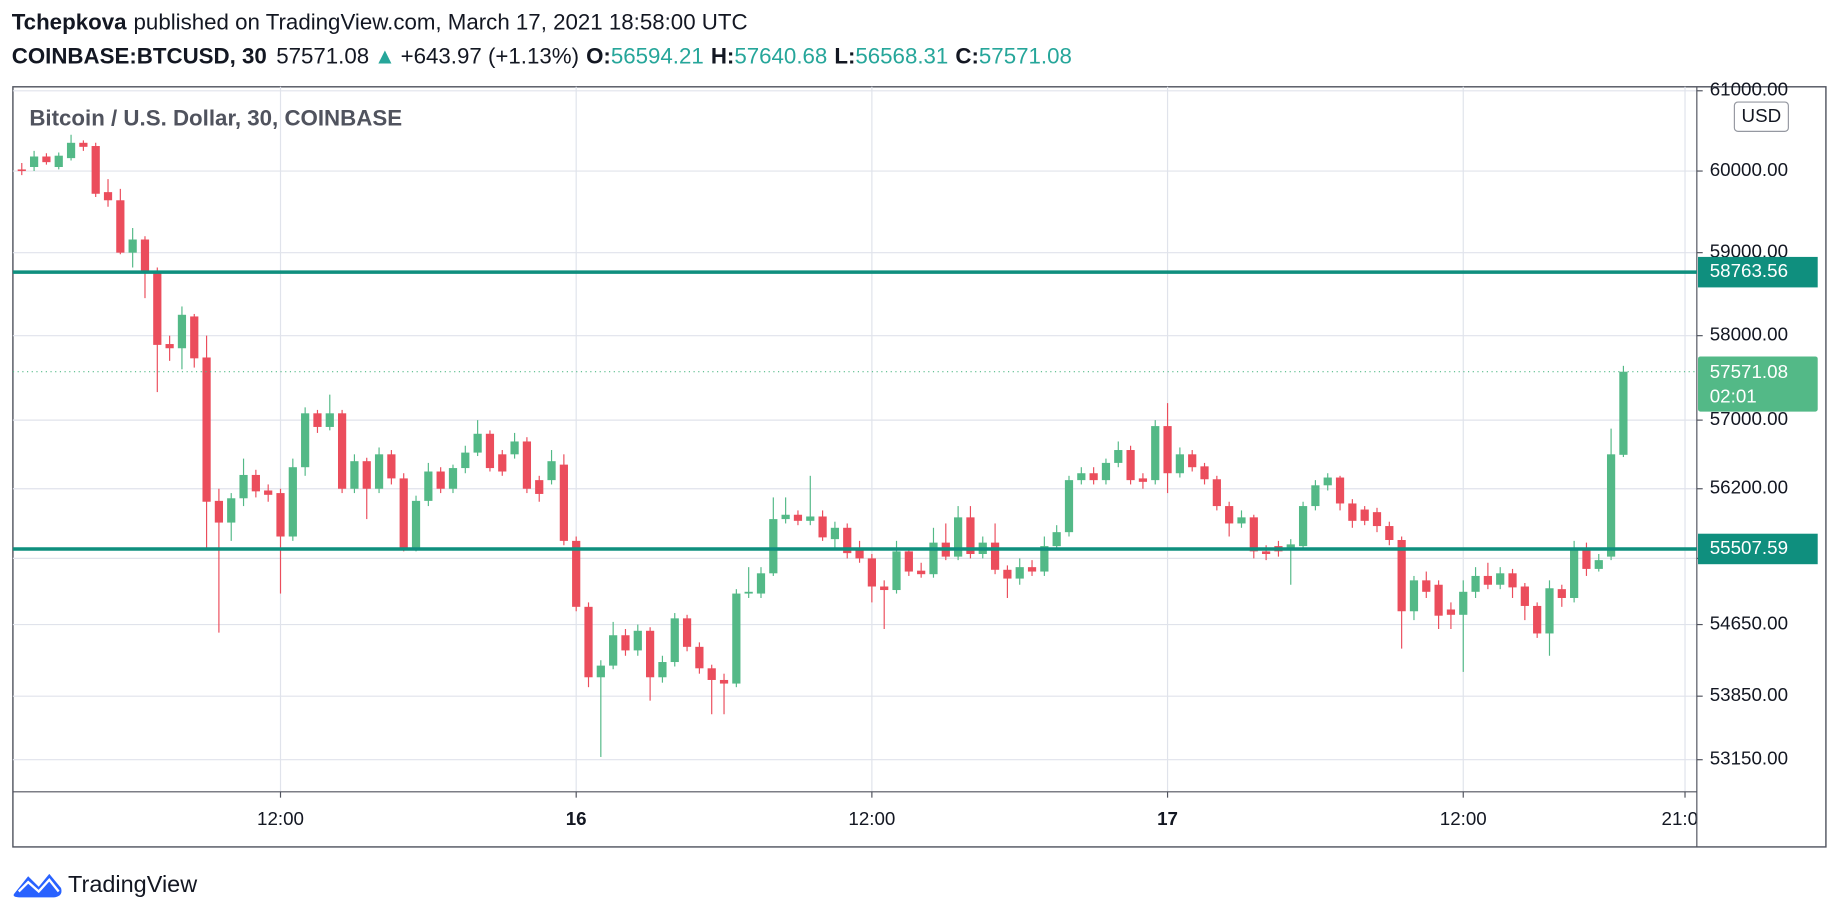  What do you see at coordinates (576, 818) in the screenshot?
I see `x-tick-label: 16` at bounding box center [576, 818].